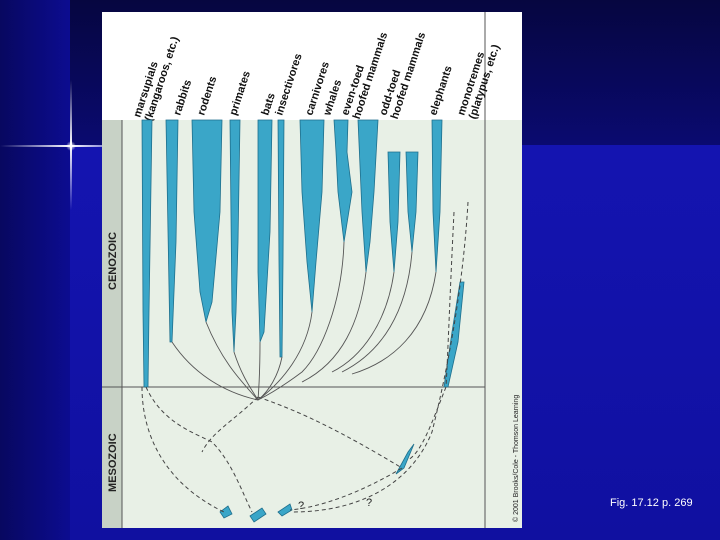 This screenshot has height=540, width=720. I want to click on slide-background-left, so click(35, 270).